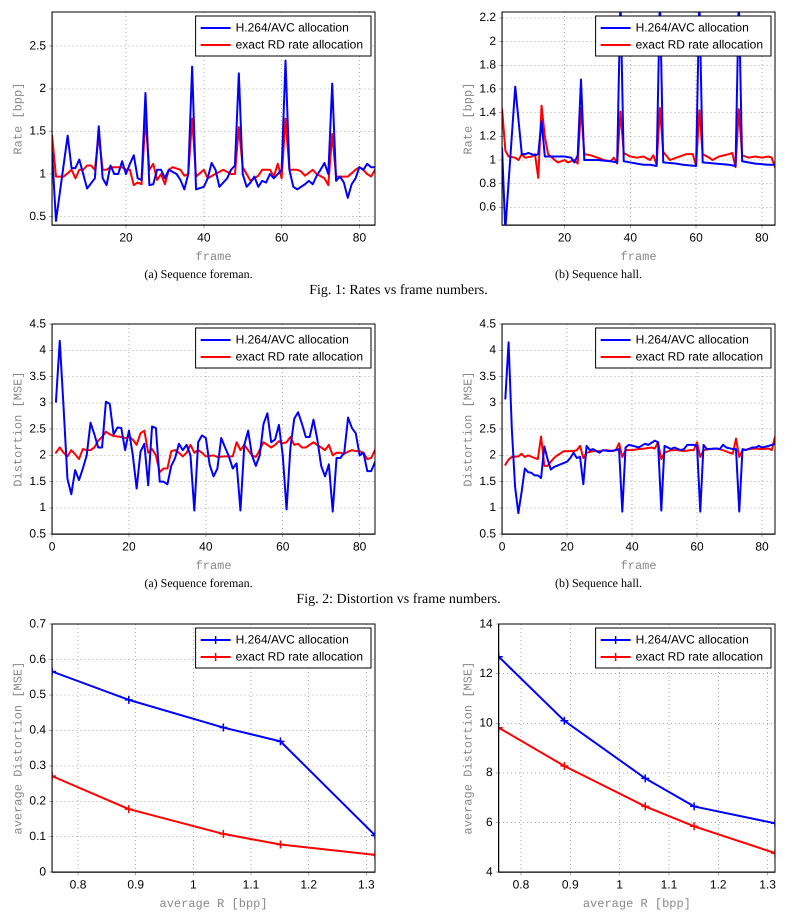 This screenshot has width=797, height=919. What do you see at coordinates (398, 600) in the screenshot?
I see `caption: Fig. 2: Distortion vs frame numbers.` at bounding box center [398, 600].